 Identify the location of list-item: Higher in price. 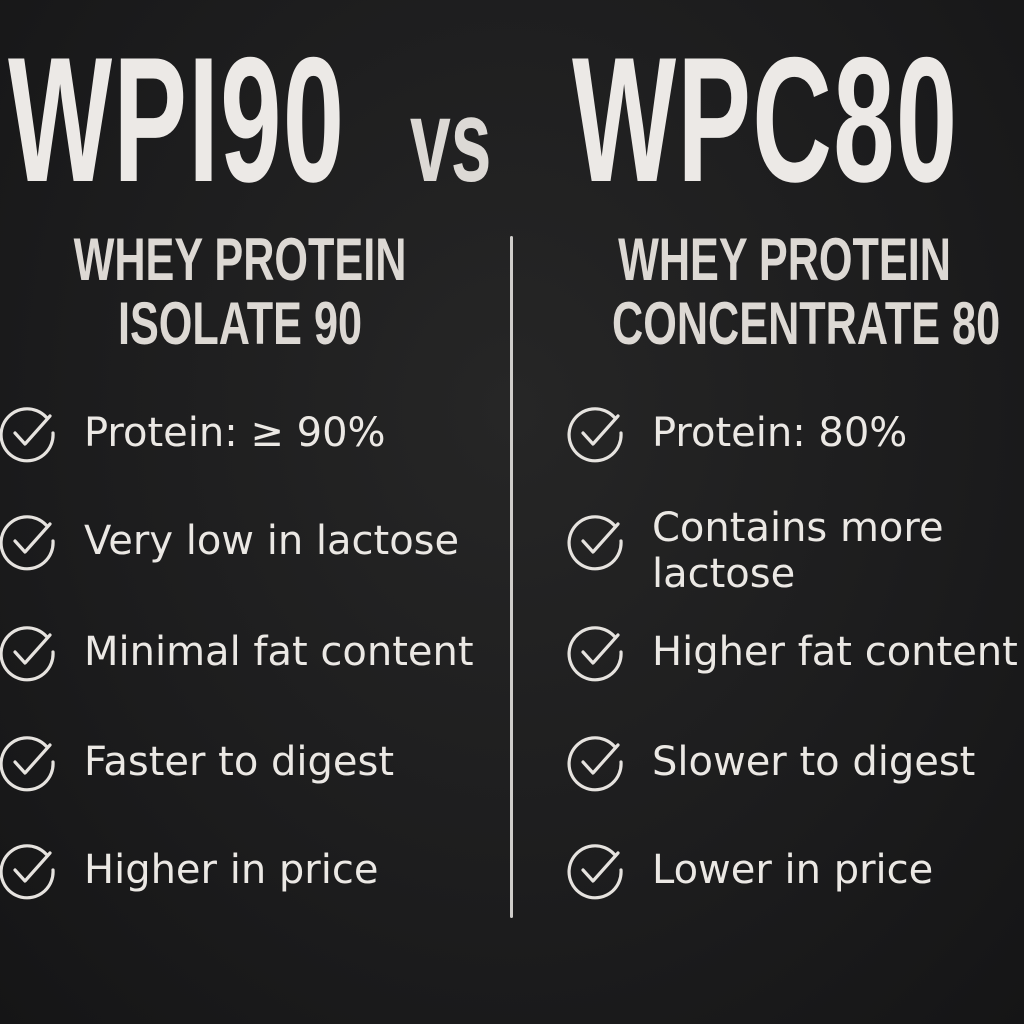
(189, 870).